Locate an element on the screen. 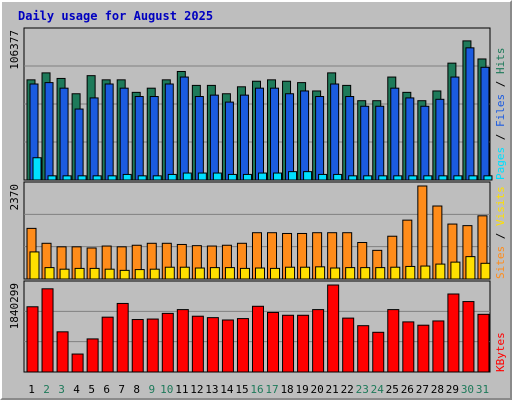 This screenshot has height=400, width=512. x-tick-day-23: 23 is located at coordinates (362, 389).